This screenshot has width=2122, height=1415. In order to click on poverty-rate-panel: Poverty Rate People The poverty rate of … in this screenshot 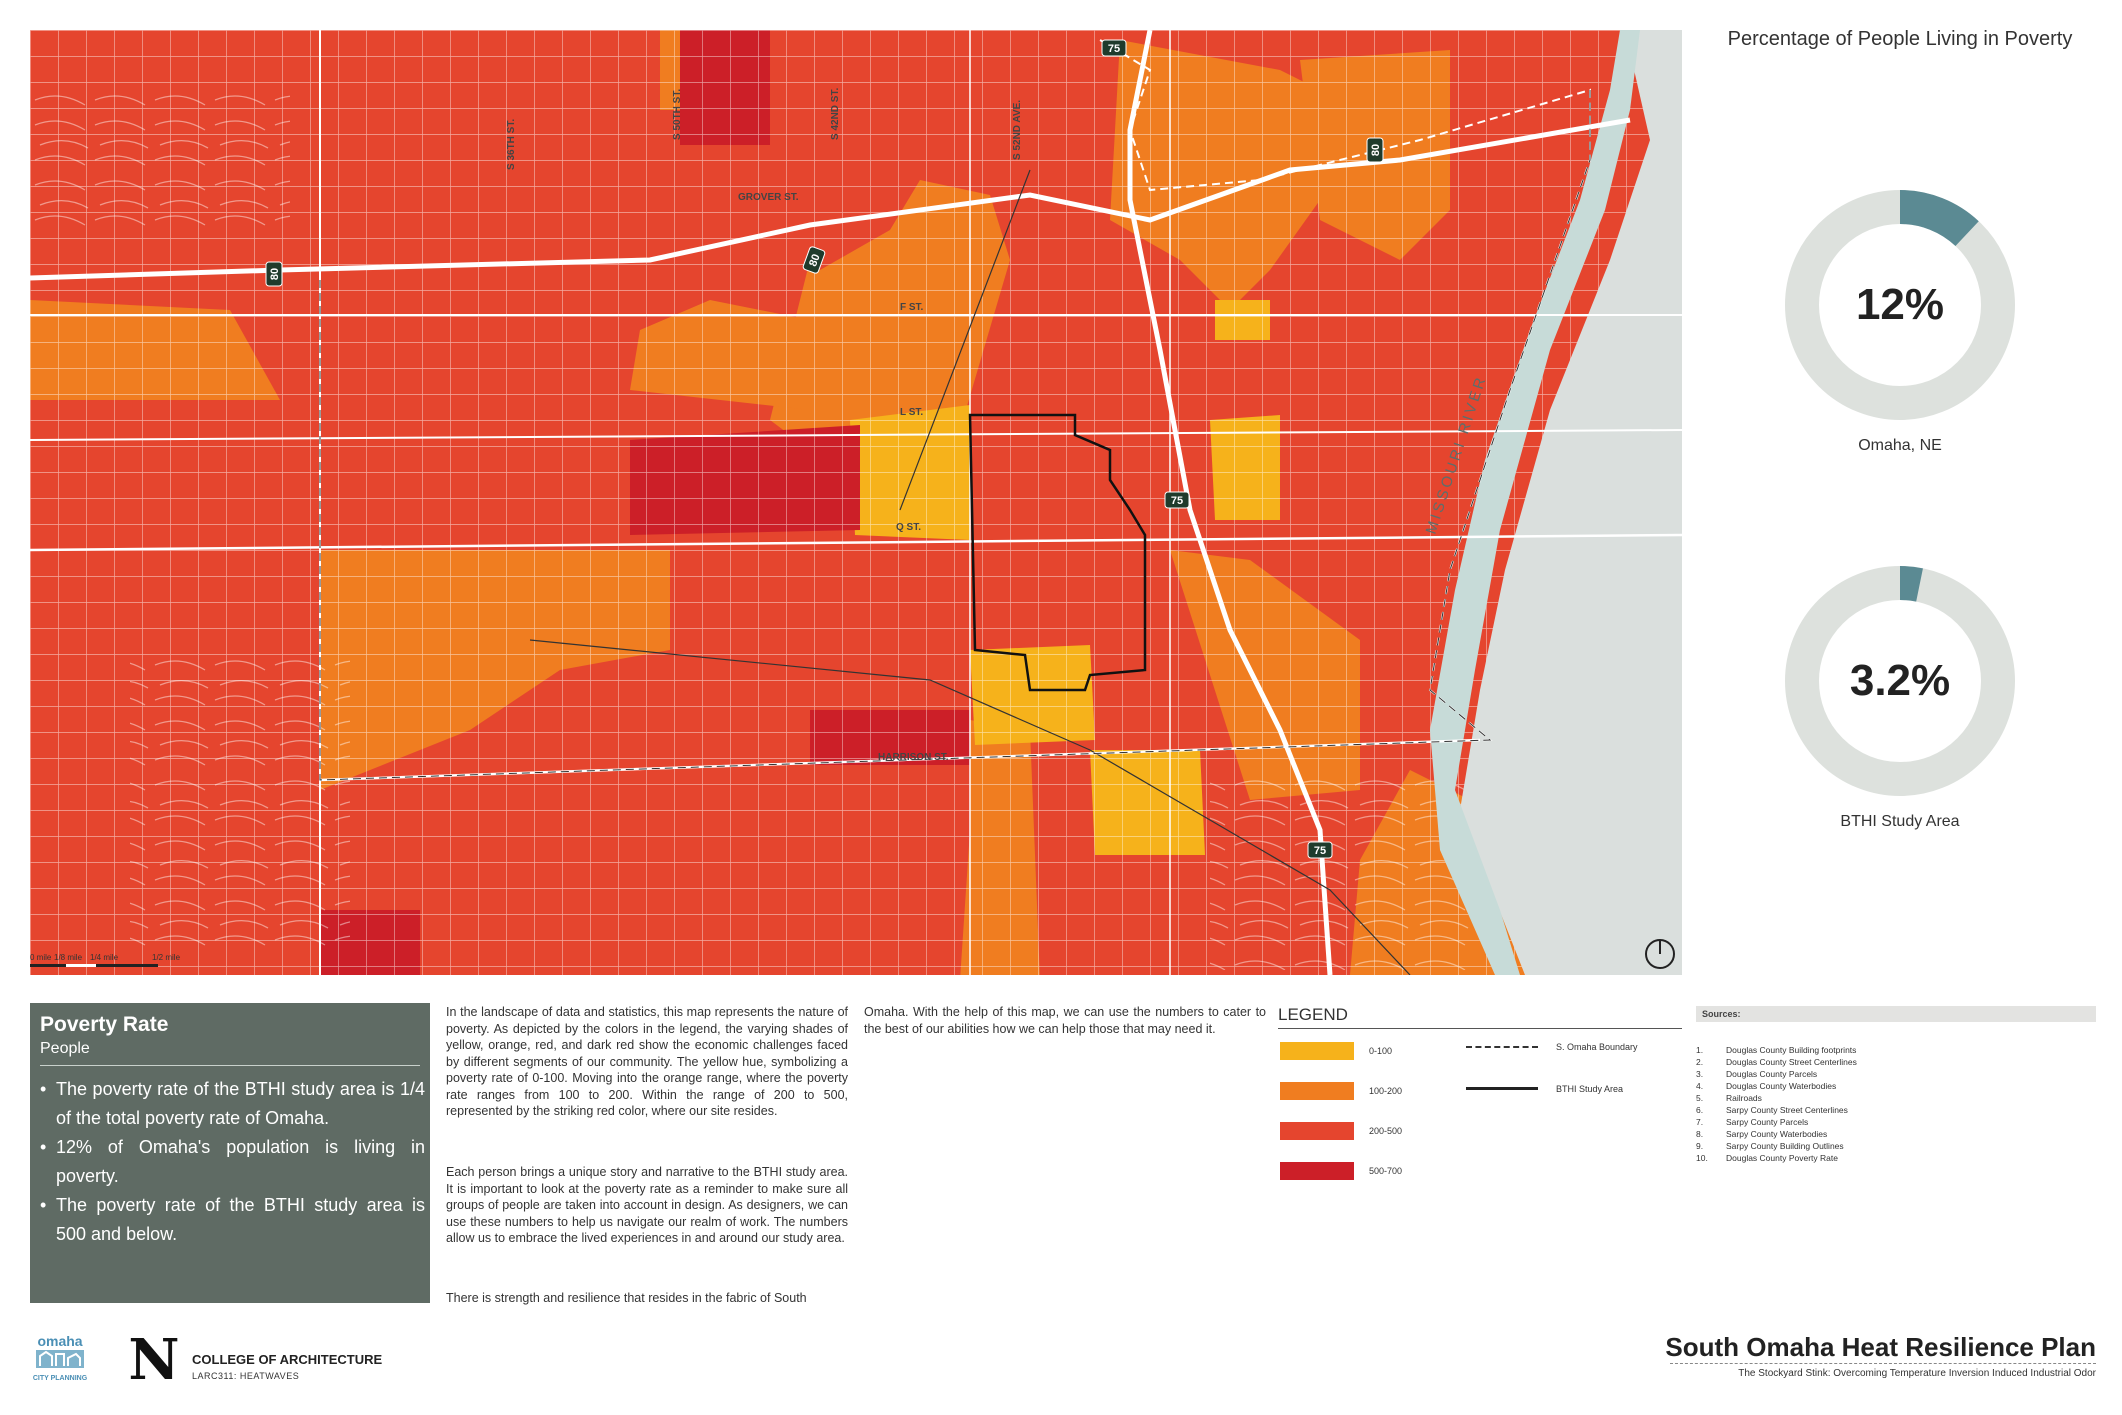, I will do `click(230, 1153)`.